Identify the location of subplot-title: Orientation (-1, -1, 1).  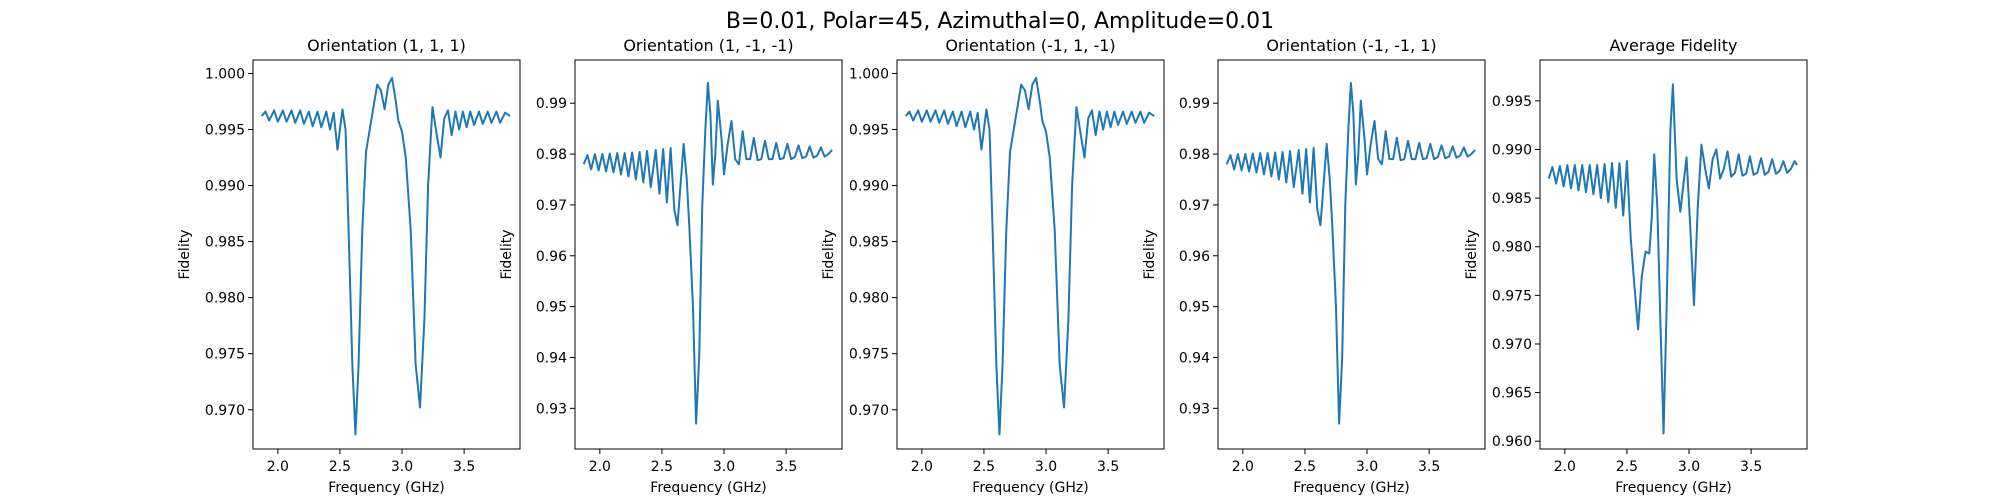
(1351, 45).